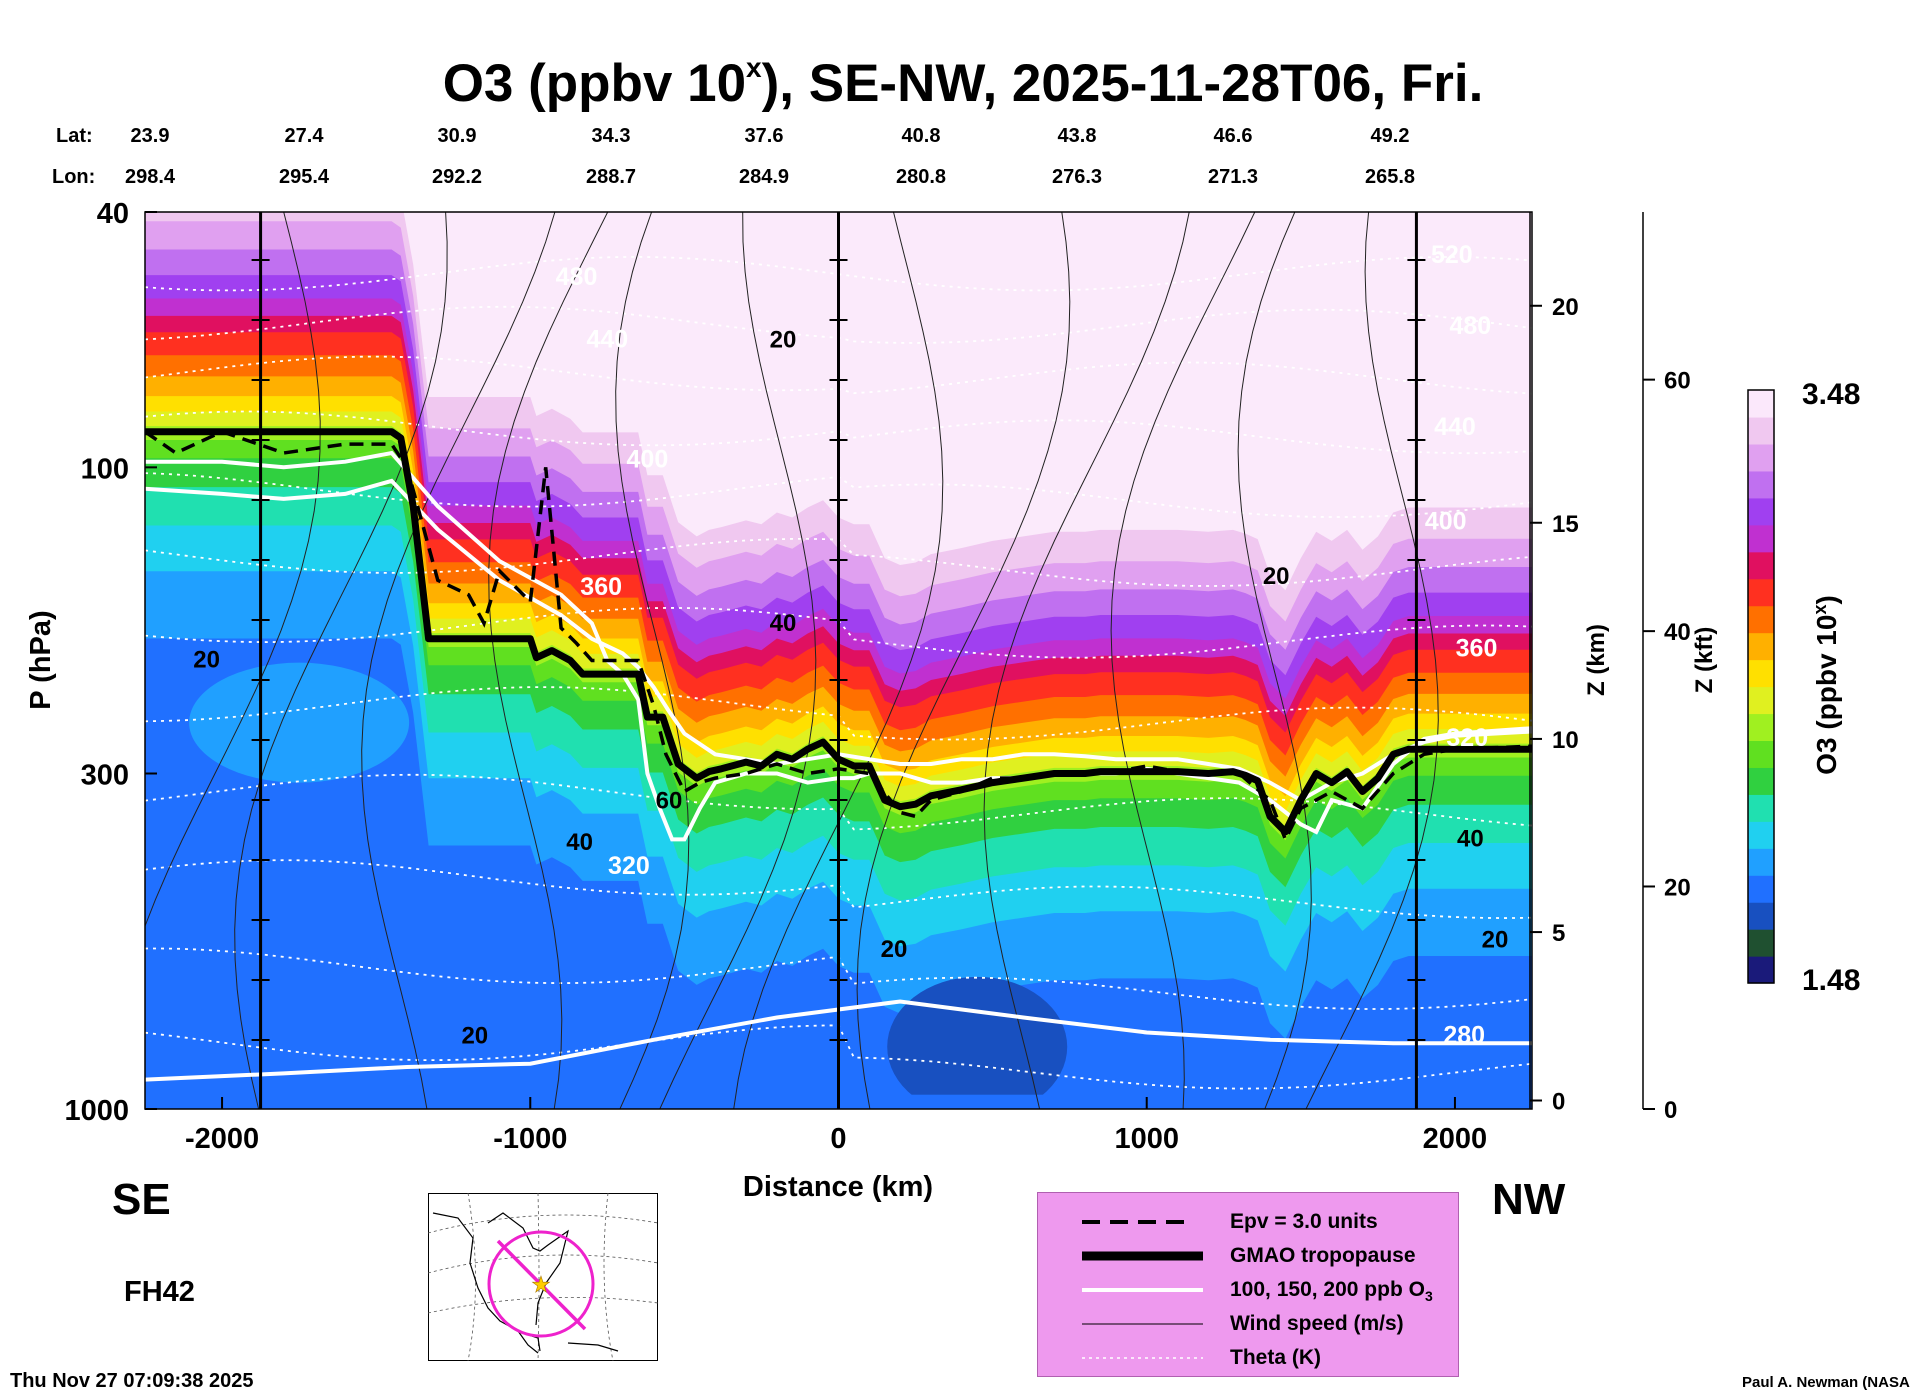 This screenshot has height=1394, width=1926. What do you see at coordinates (1831, 394) in the screenshot?
I see `colorbar-max-label: 3.48` at bounding box center [1831, 394].